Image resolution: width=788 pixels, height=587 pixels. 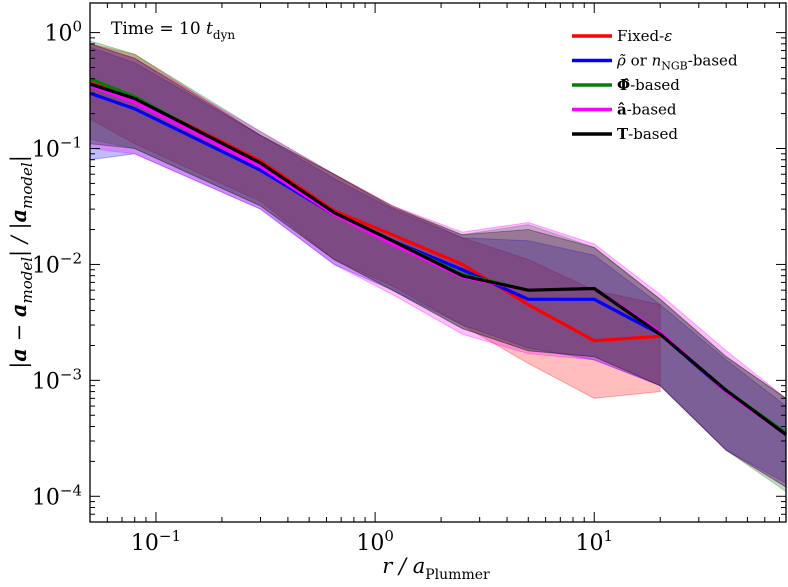 What do you see at coordinates (436, 568) in the screenshot?
I see `x-axis-label: r / aPlummer` at bounding box center [436, 568].